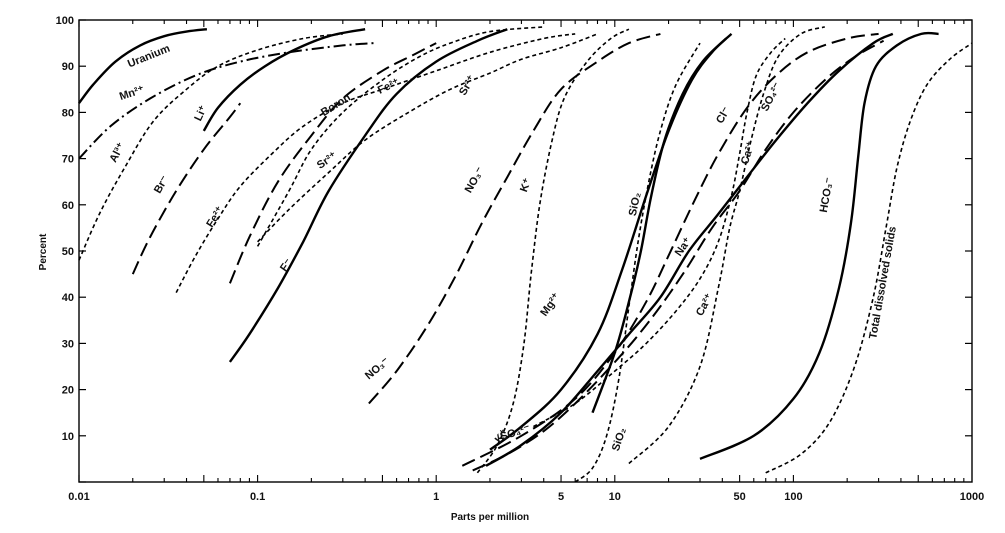 The height and width of the screenshot is (533, 1005). What do you see at coordinates (132, 93) in the screenshot?
I see `series-label: Mn²⁺` at bounding box center [132, 93].